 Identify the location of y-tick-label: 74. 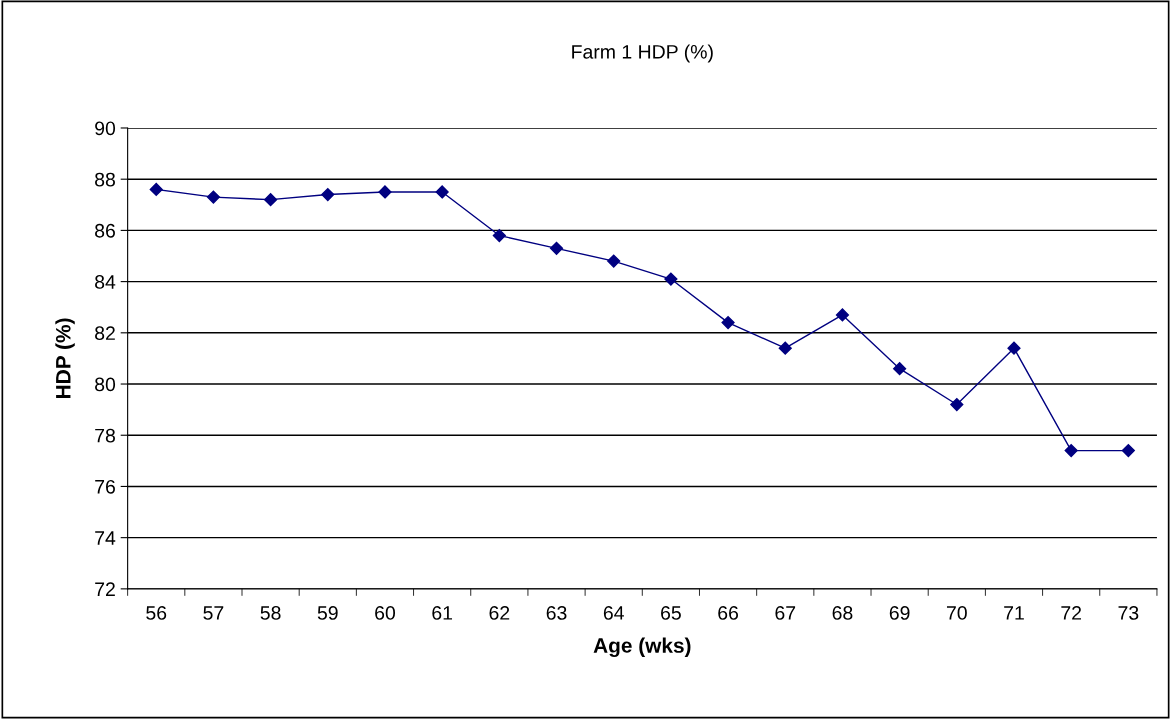
(105, 538).